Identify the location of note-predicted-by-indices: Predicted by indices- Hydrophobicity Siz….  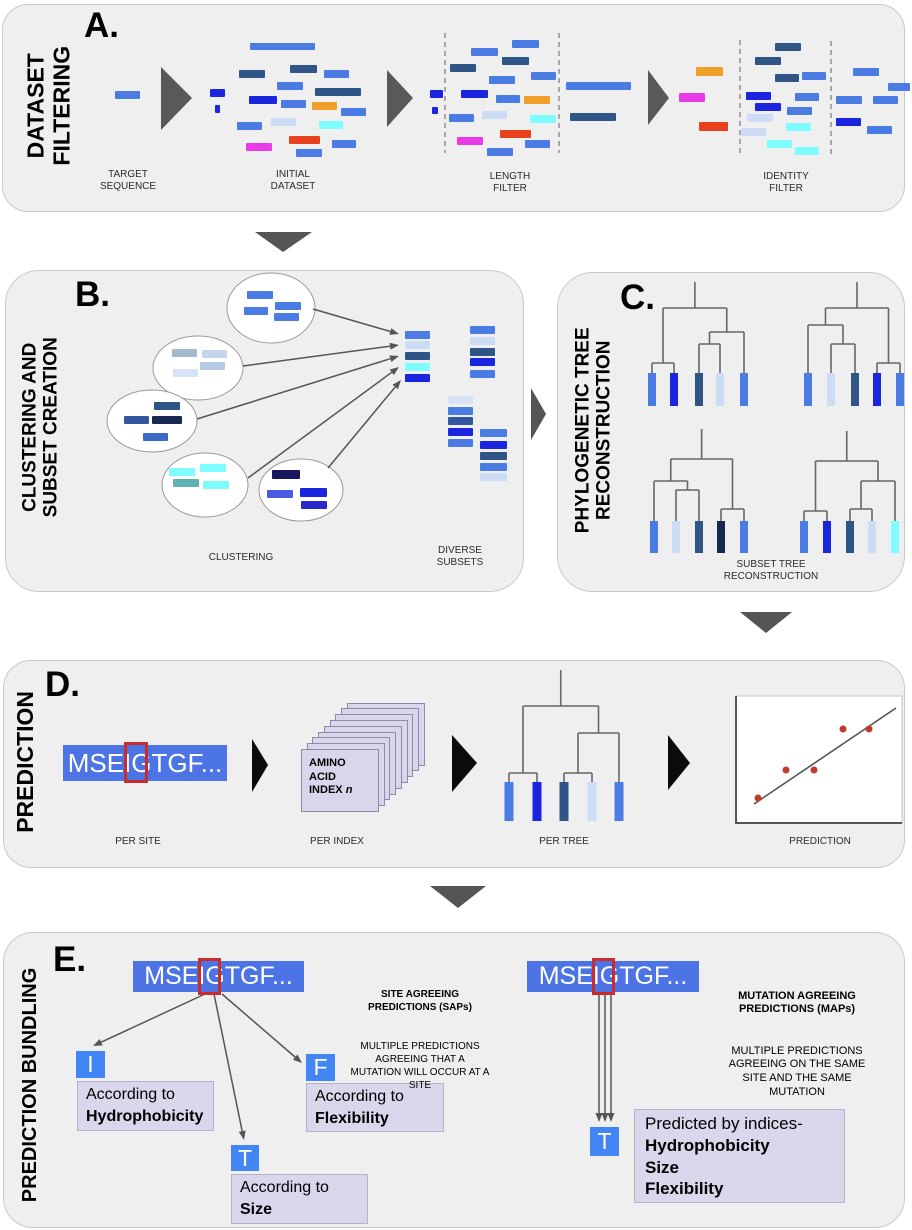
(739, 1156).